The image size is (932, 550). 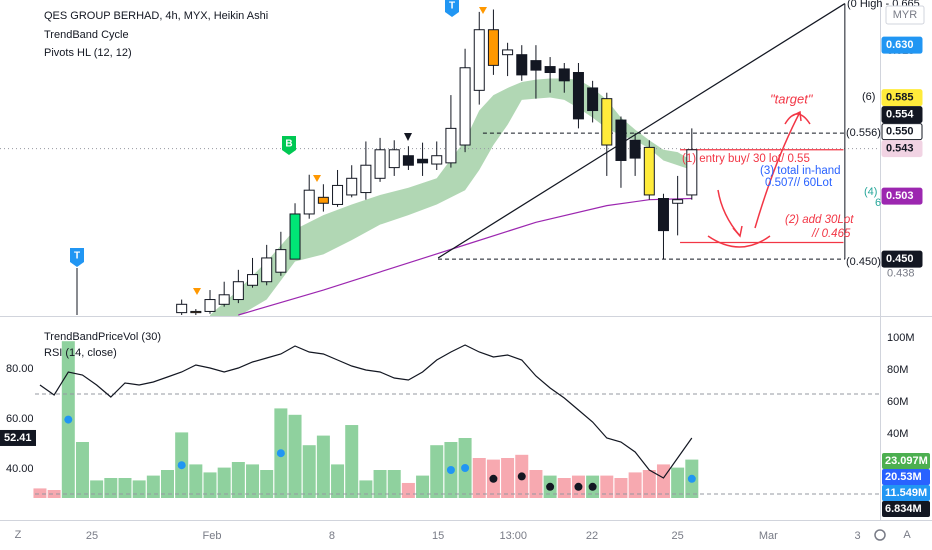 What do you see at coordinates (18, 438) in the screenshot?
I see `rsi-last-label: 52.41` at bounding box center [18, 438].